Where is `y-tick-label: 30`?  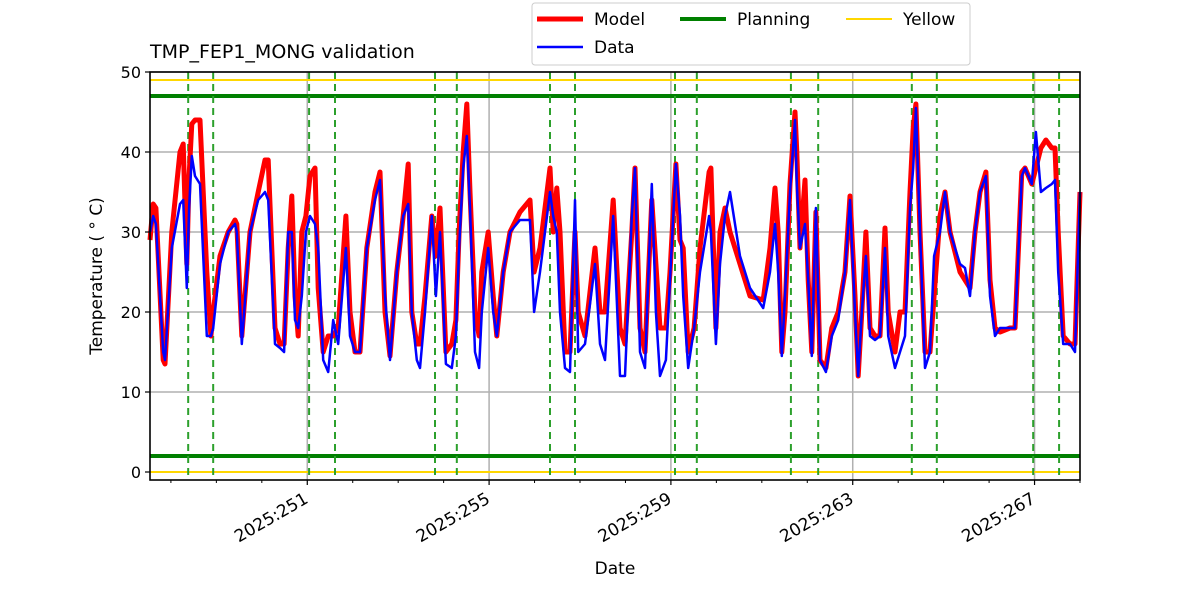
y-tick-label: 30 is located at coordinates (131, 232).